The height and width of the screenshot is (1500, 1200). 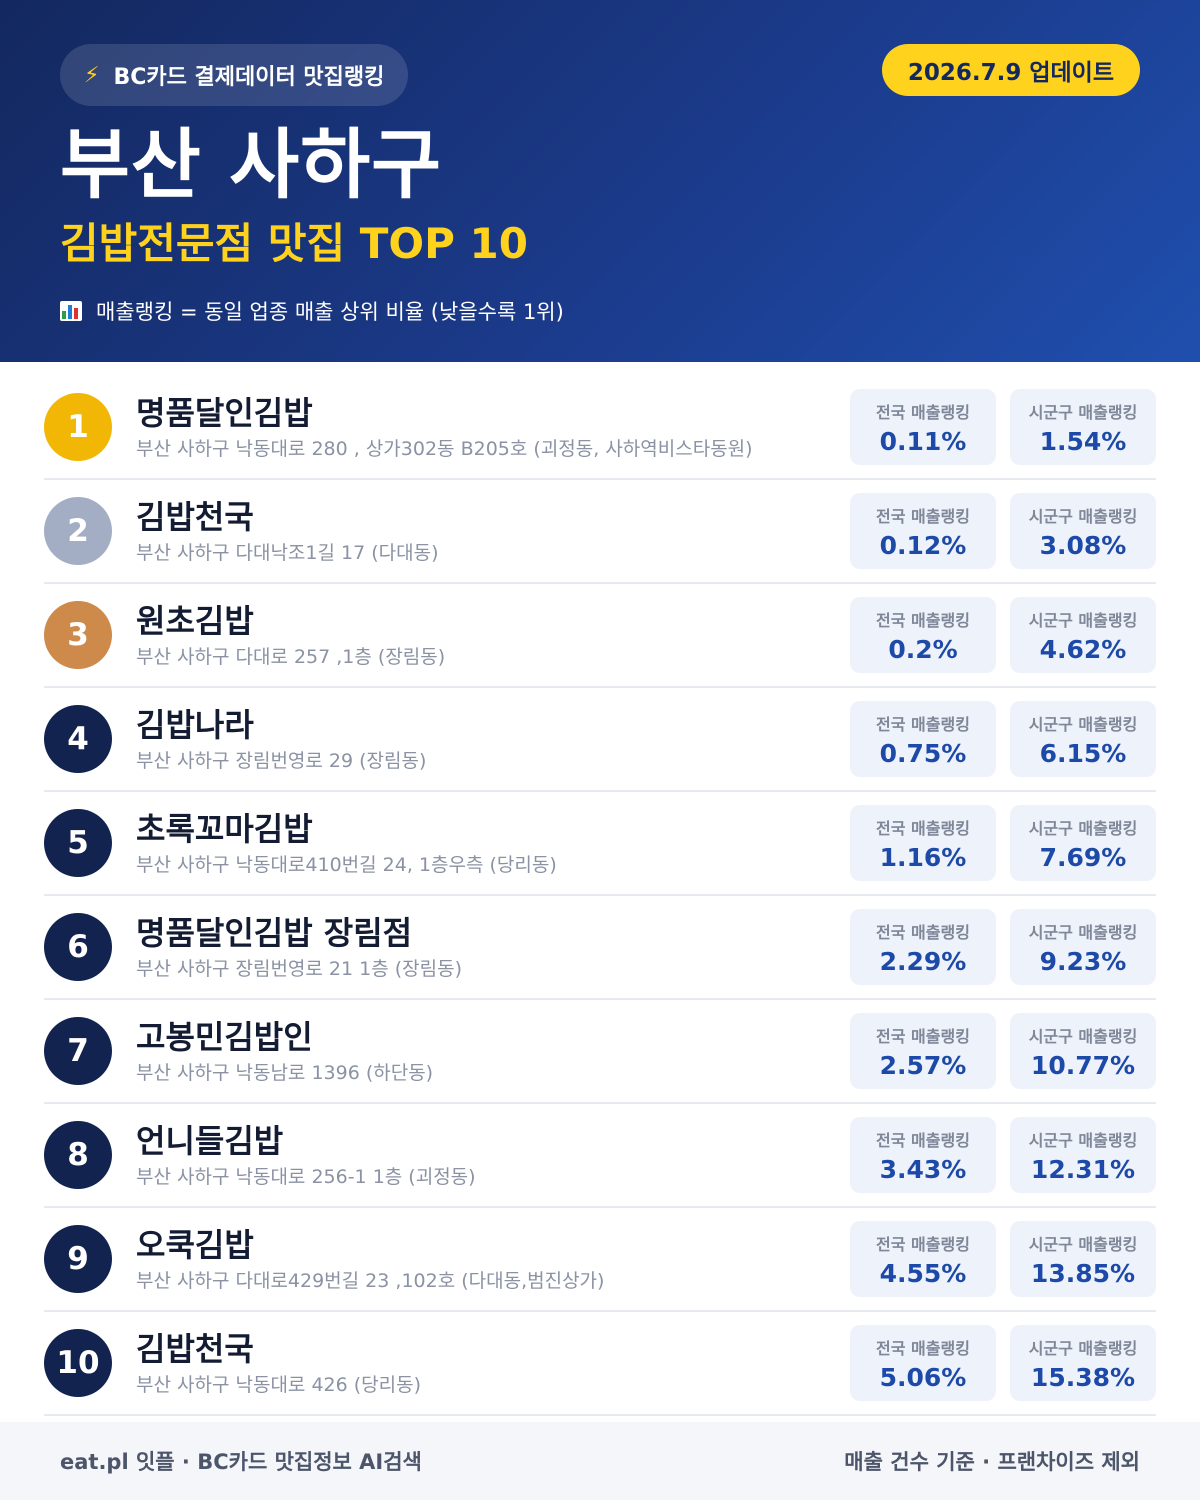 I want to click on national-ranking-box: 전국 매출랭킹 2.29%, so click(x=923, y=947).